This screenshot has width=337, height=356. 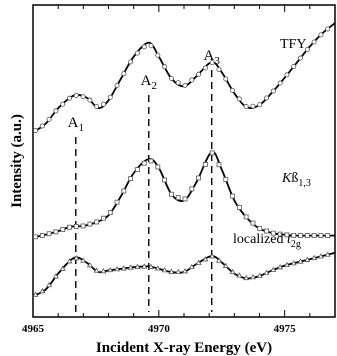 I want to click on y-axis-title: Intensity (a.u.), so click(x=17, y=161).